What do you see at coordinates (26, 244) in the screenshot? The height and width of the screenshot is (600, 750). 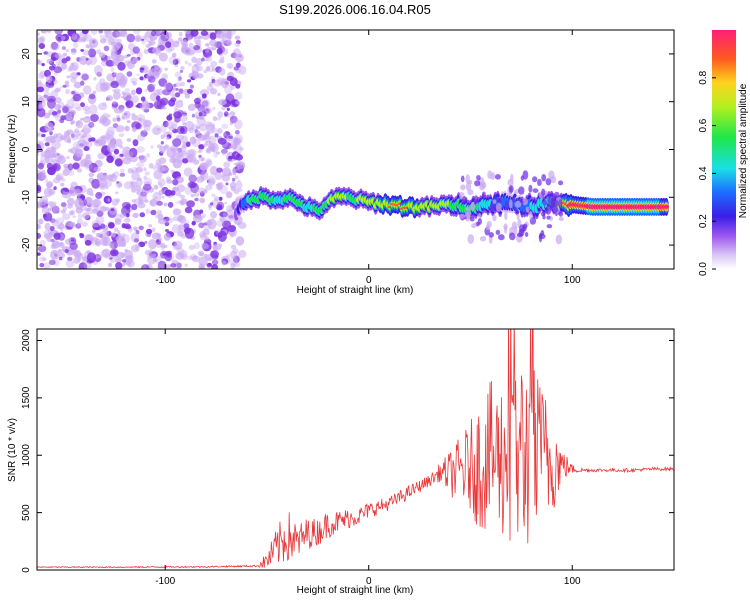 I see `y-tick-label: -20` at bounding box center [26, 244].